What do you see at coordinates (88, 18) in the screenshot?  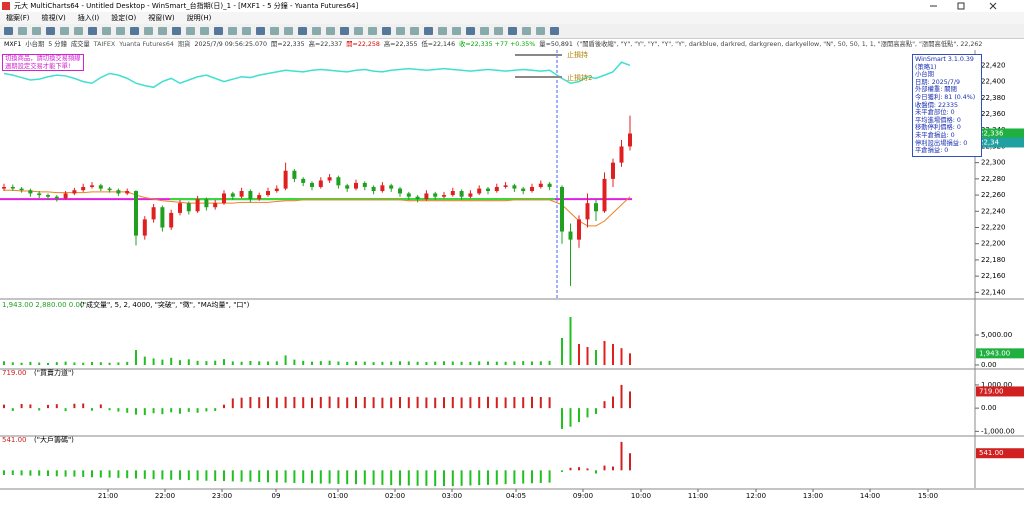 I see `menu-item: 插入(I)` at bounding box center [88, 18].